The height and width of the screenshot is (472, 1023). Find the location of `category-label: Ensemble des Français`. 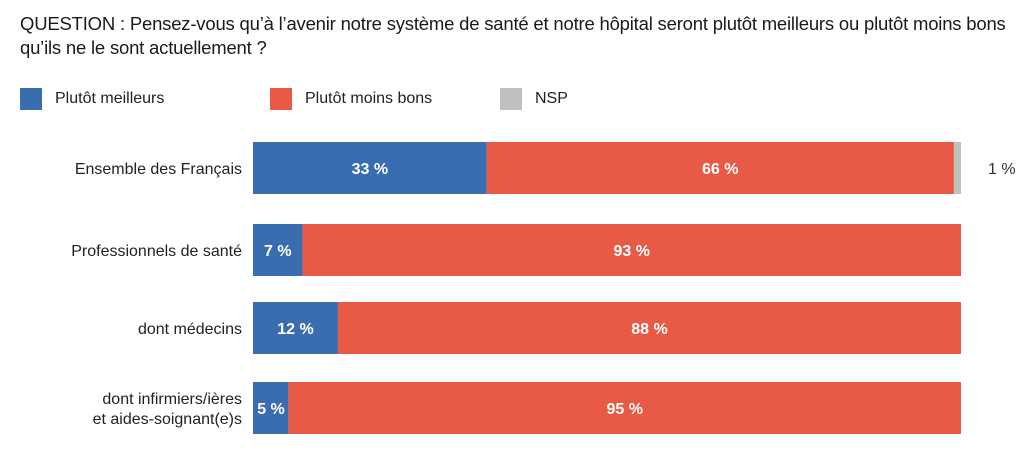

category-label: Ensemble des Français is located at coordinates (158, 169).